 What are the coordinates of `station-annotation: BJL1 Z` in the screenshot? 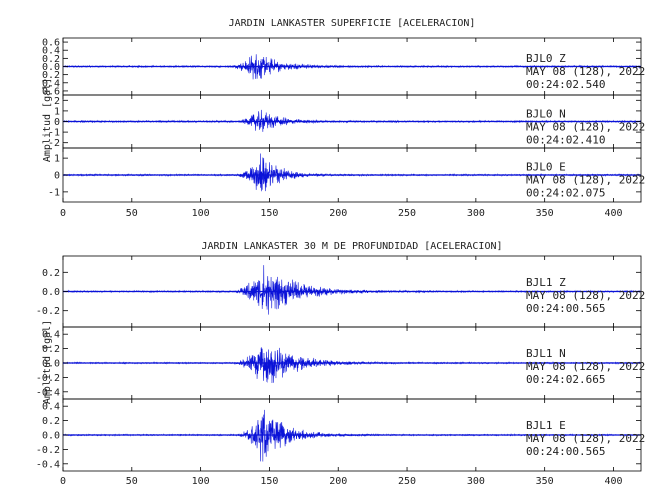 It's located at (546, 282).